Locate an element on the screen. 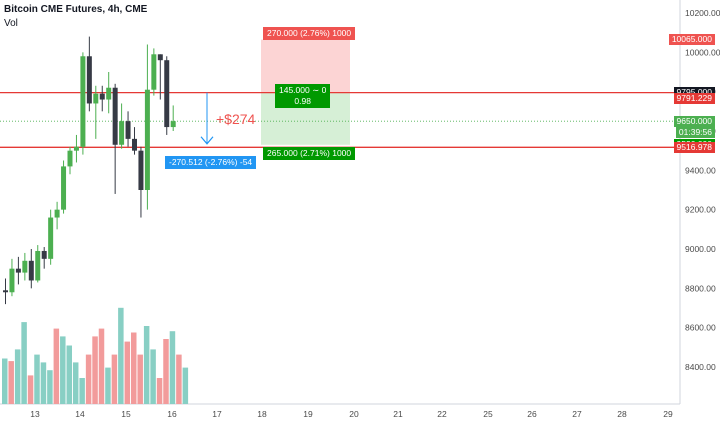  pnl-label: +$274 is located at coordinates (236, 119).